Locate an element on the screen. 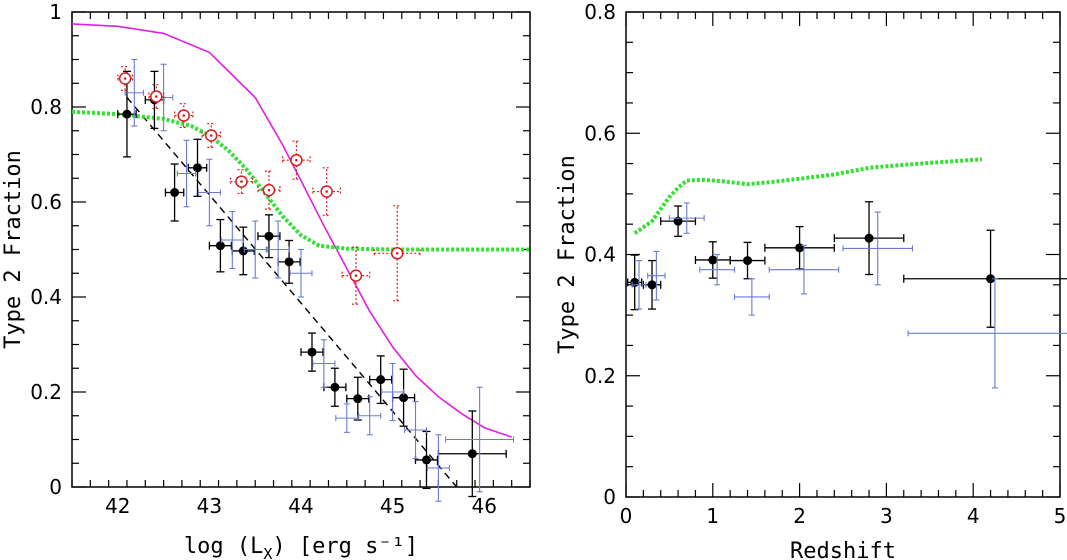 Image resolution: width=1067 pixels, height=560 pixels. redshift-curves is located at coordinates (808, 196).